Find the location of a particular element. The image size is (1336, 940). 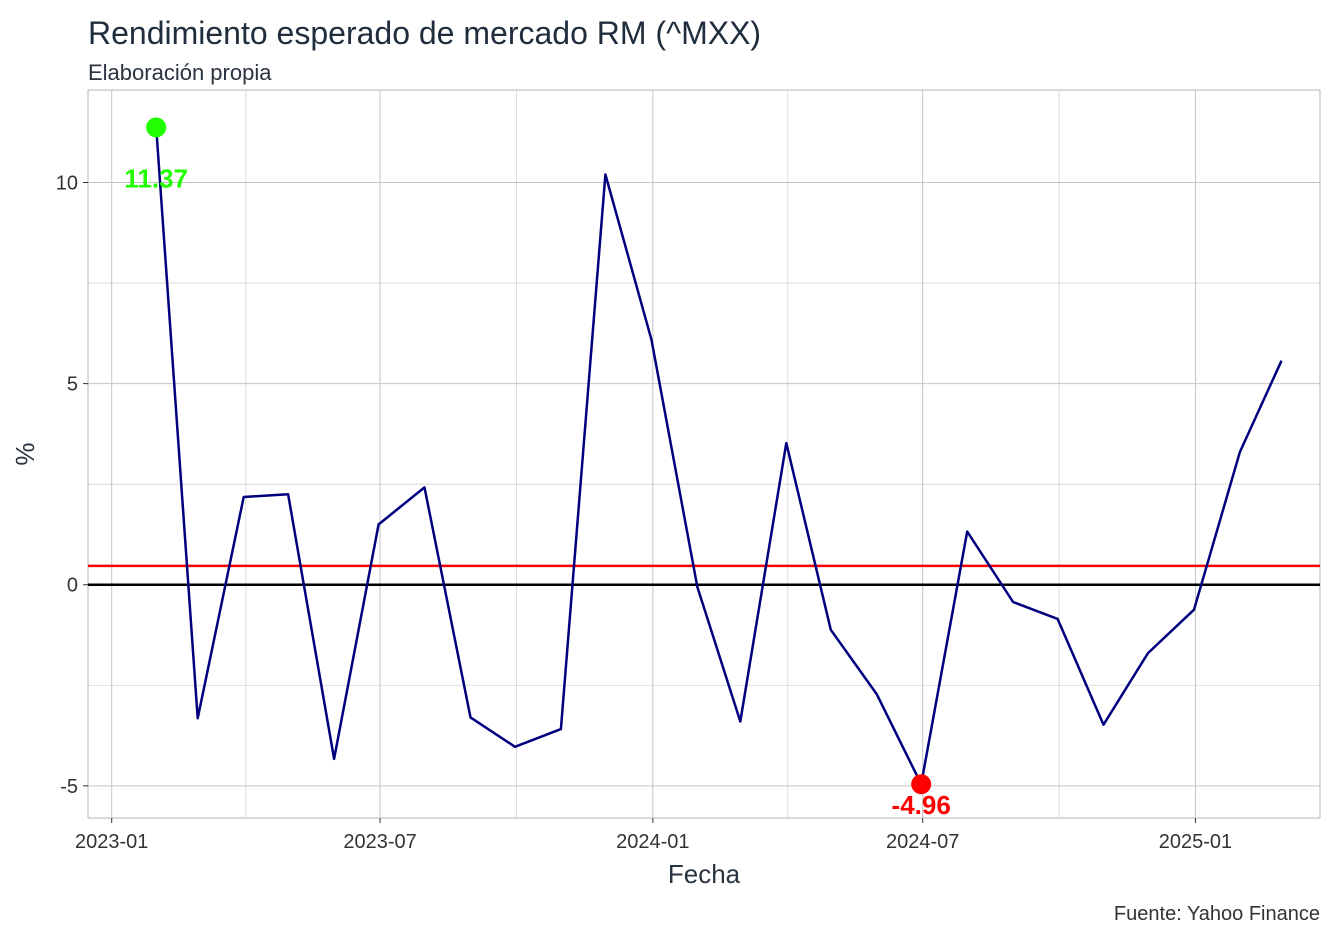

y-tick-label: 5 is located at coordinates (72, 385).